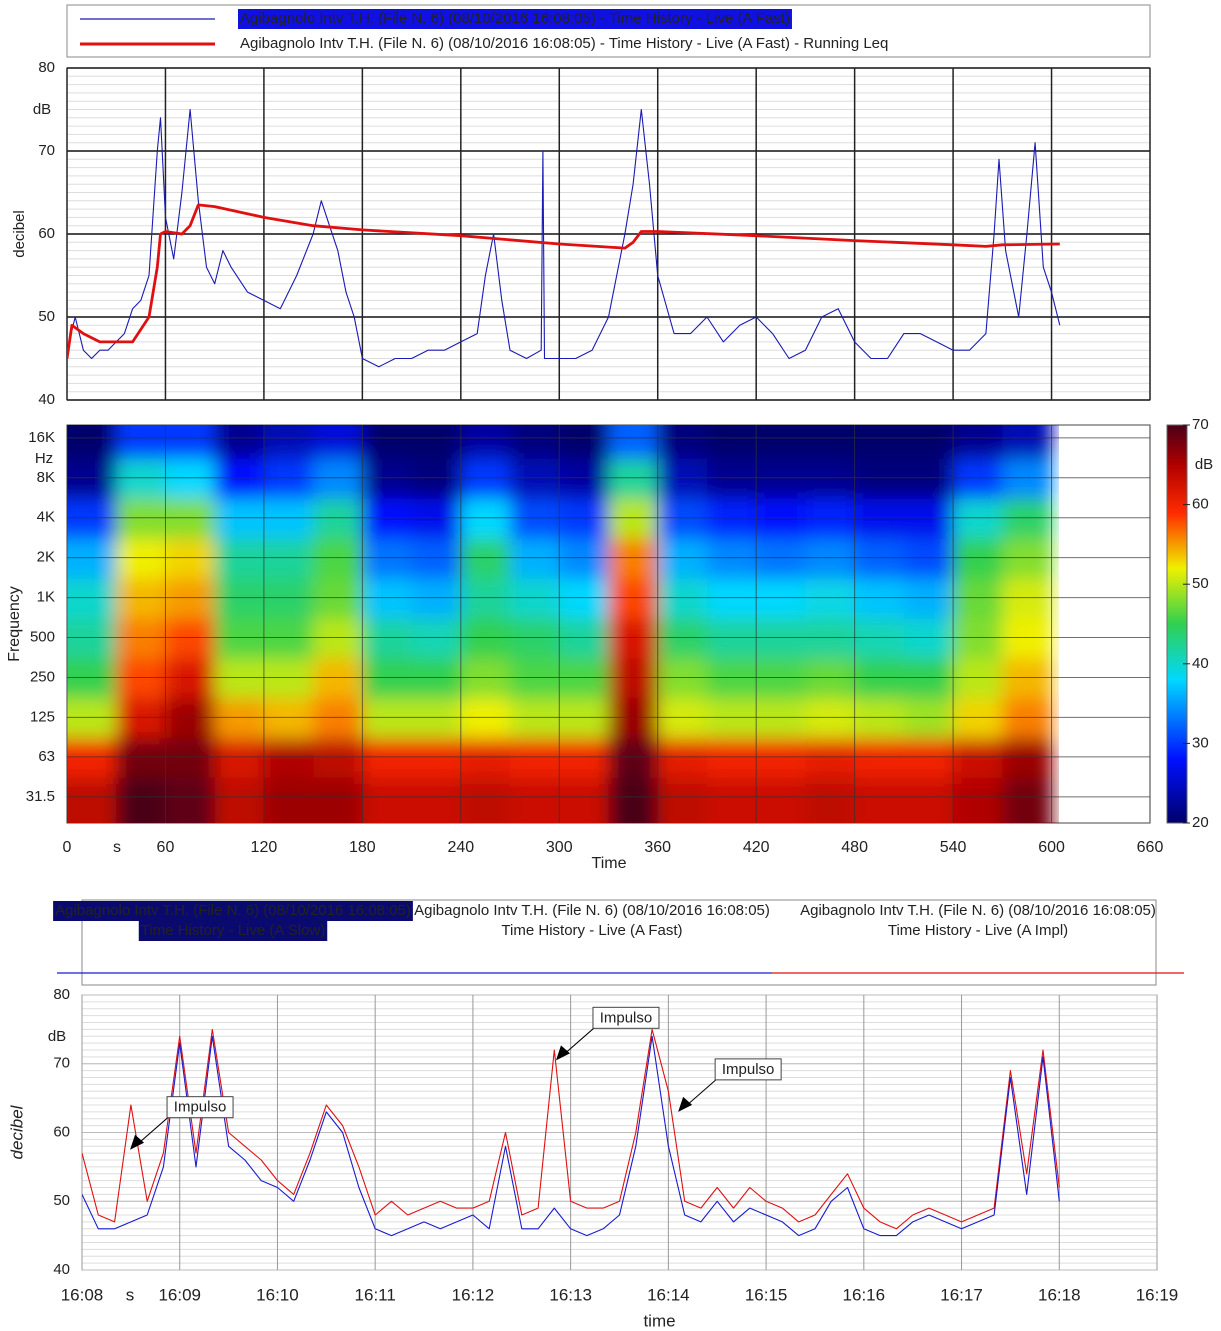 The image size is (1221, 1331). Describe the element at coordinates (766, 1294) in the screenshot. I see `x-tick-label: 16:15` at that location.